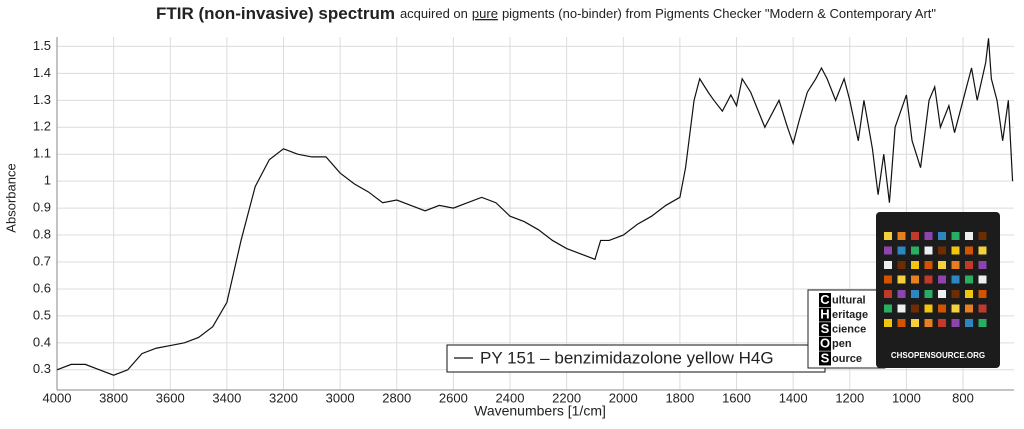  I want to click on x-tick-label: 4000, so click(57, 397).